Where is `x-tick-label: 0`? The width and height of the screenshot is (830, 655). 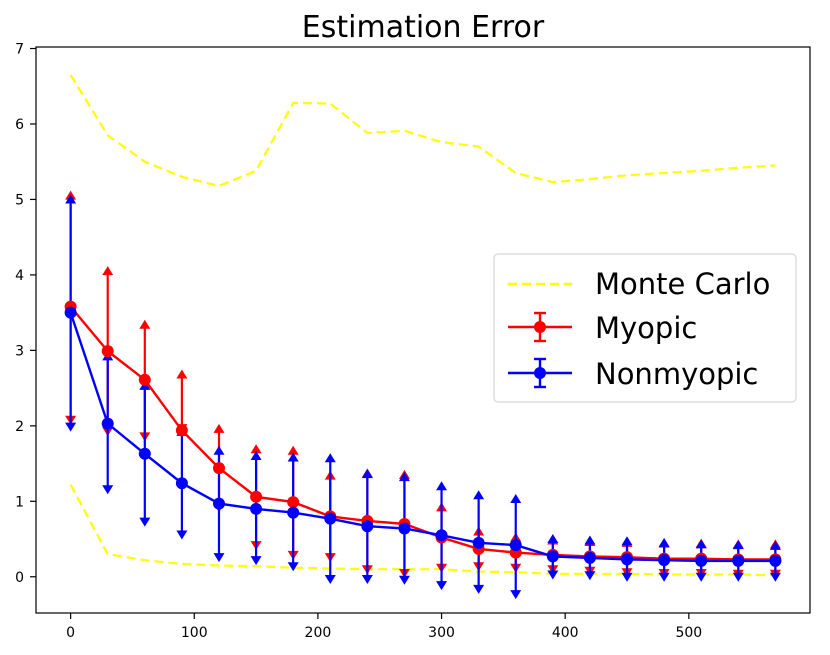
x-tick-label: 0 is located at coordinates (70, 633).